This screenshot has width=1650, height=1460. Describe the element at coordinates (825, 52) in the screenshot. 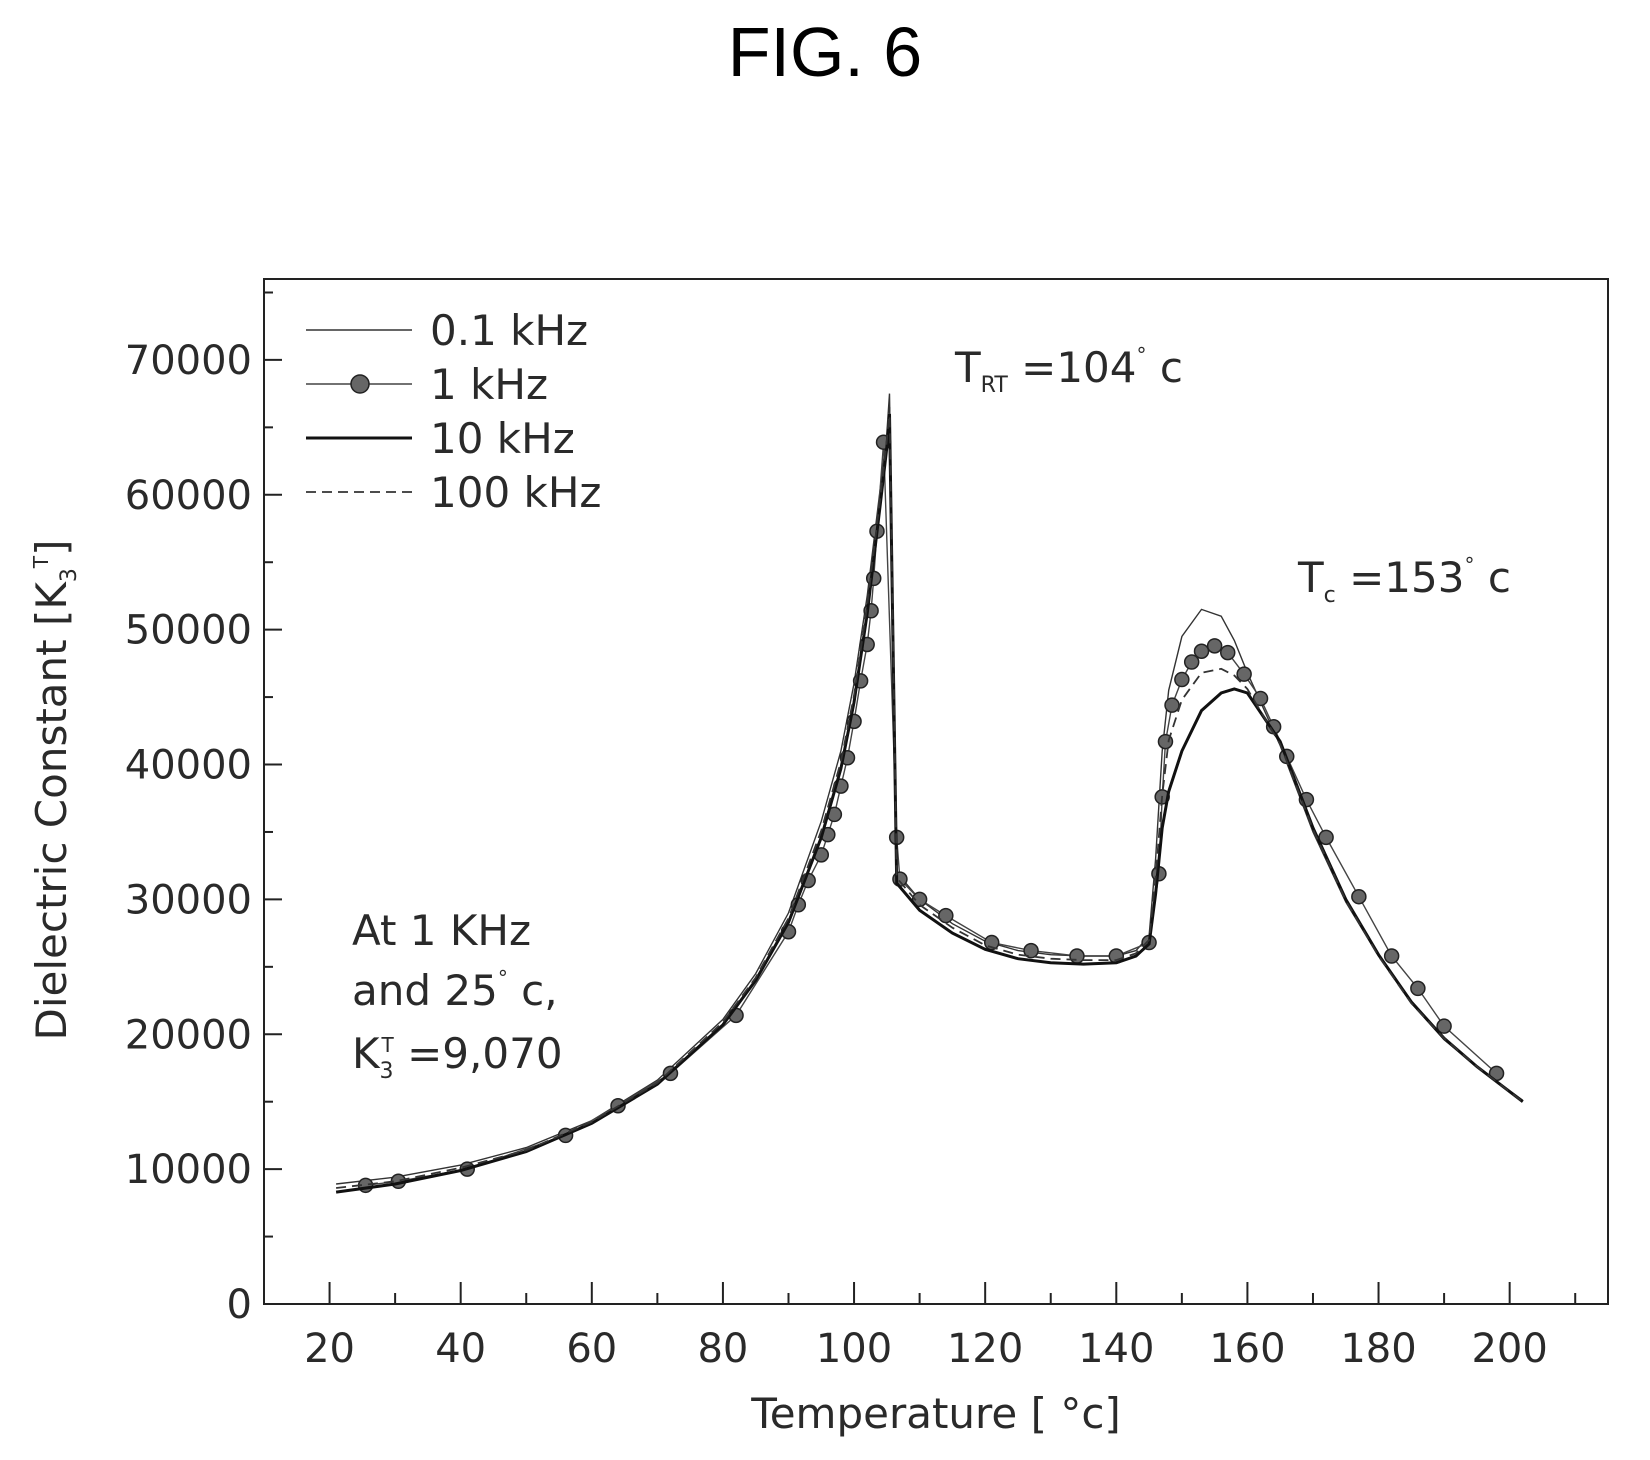

I see `figure-title: FIG. 6` at that location.